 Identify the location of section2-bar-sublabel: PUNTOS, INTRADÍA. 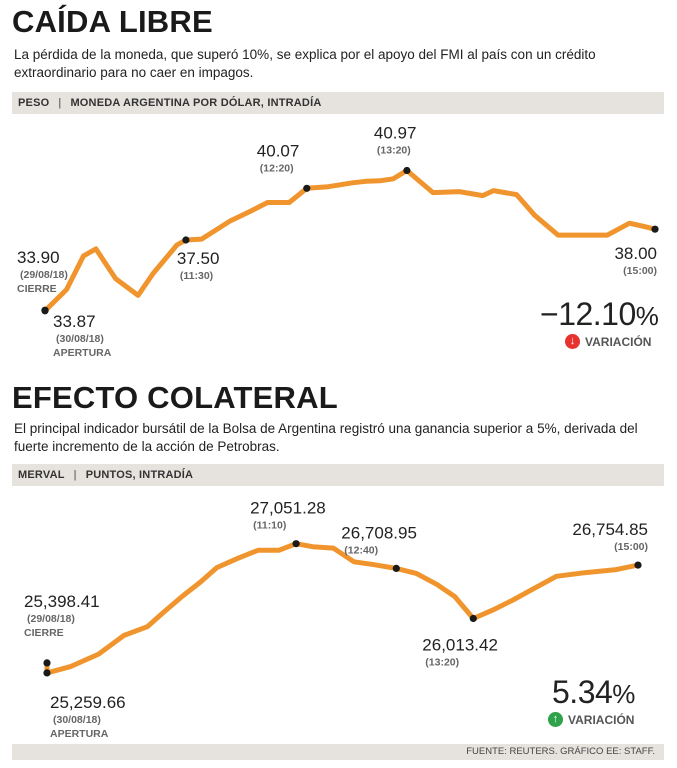
(139, 475).